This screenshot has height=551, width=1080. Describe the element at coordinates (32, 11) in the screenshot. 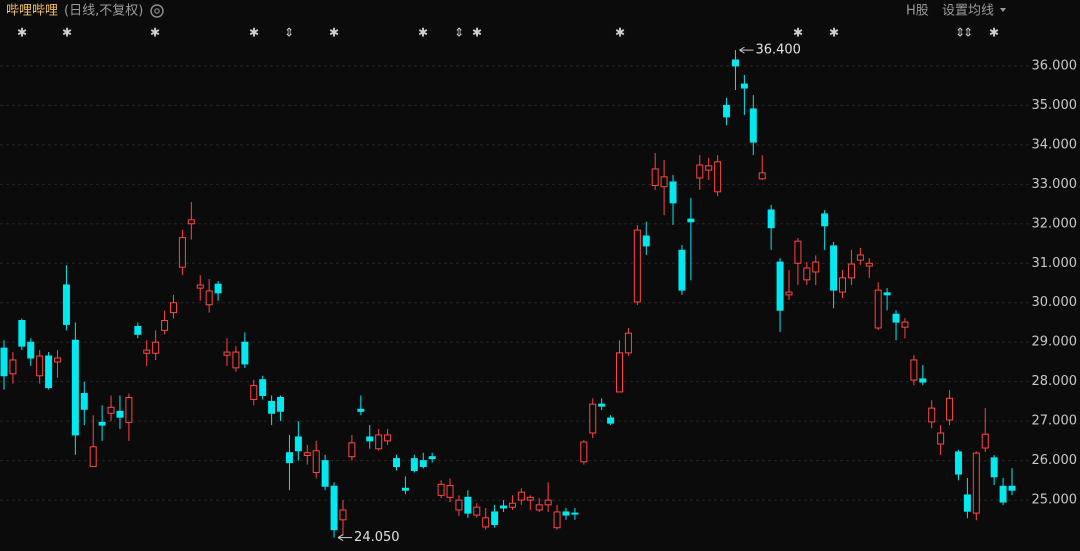

I see `chart-title: 哔哩哔哩` at that location.